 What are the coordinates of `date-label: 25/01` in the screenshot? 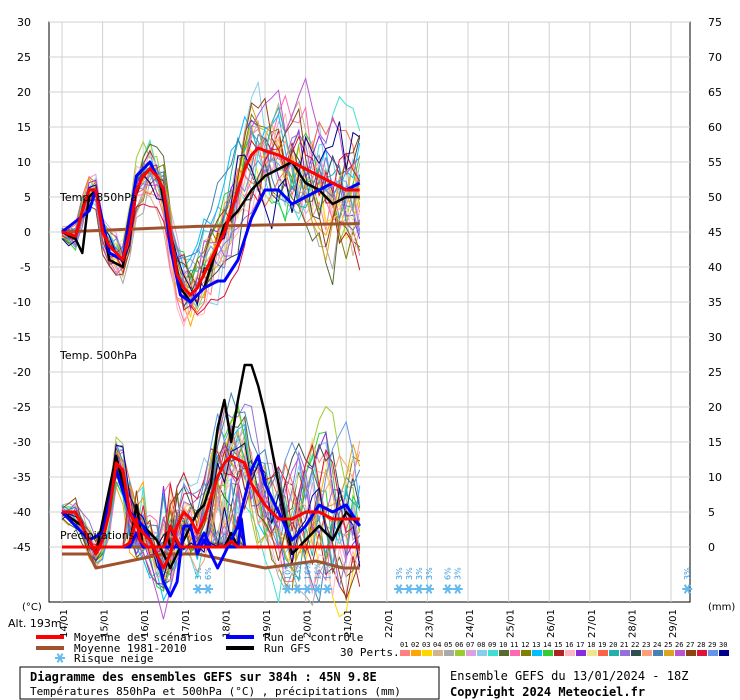 It's located at (511, 623).